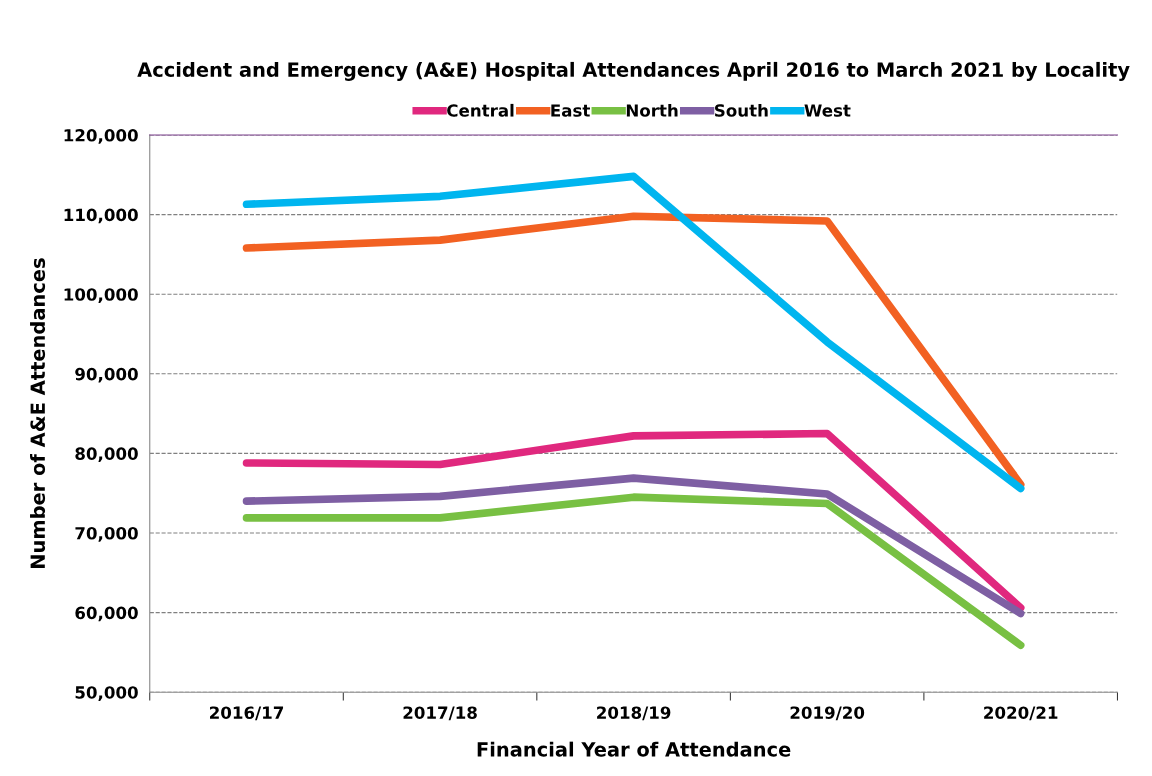  What do you see at coordinates (634, 713) in the screenshot?
I see `x-tick-label: 2018/19` at bounding box center [634, 713].